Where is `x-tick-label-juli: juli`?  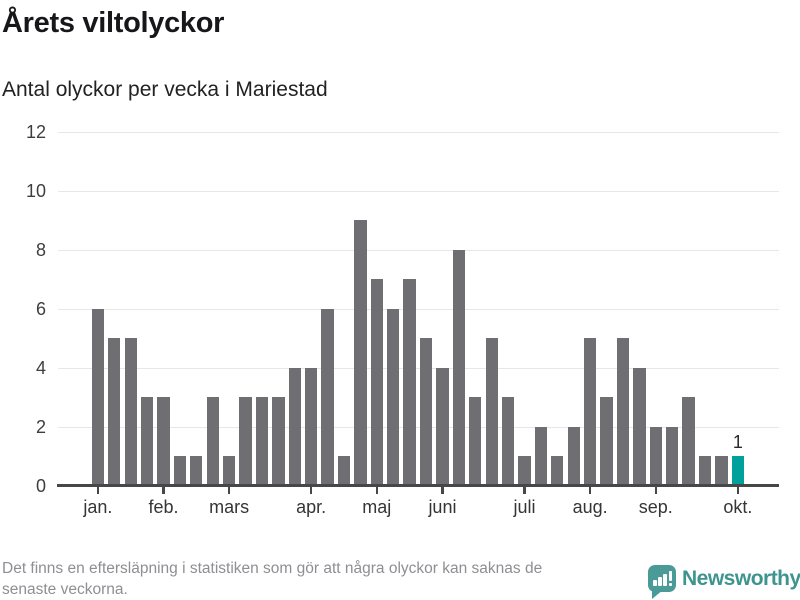 x-tick-label-juli: juli is located at coordinates (524, 506).